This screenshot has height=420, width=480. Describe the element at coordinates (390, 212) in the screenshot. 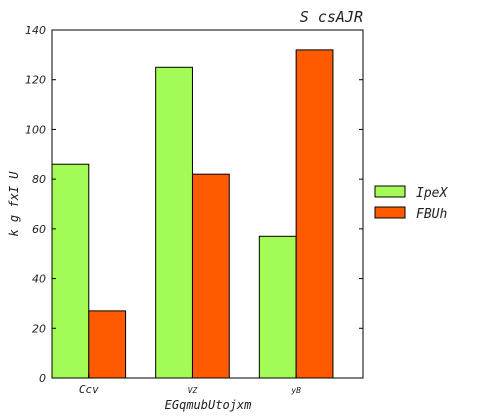

I see `legend-swatch-FBUh` at that location.